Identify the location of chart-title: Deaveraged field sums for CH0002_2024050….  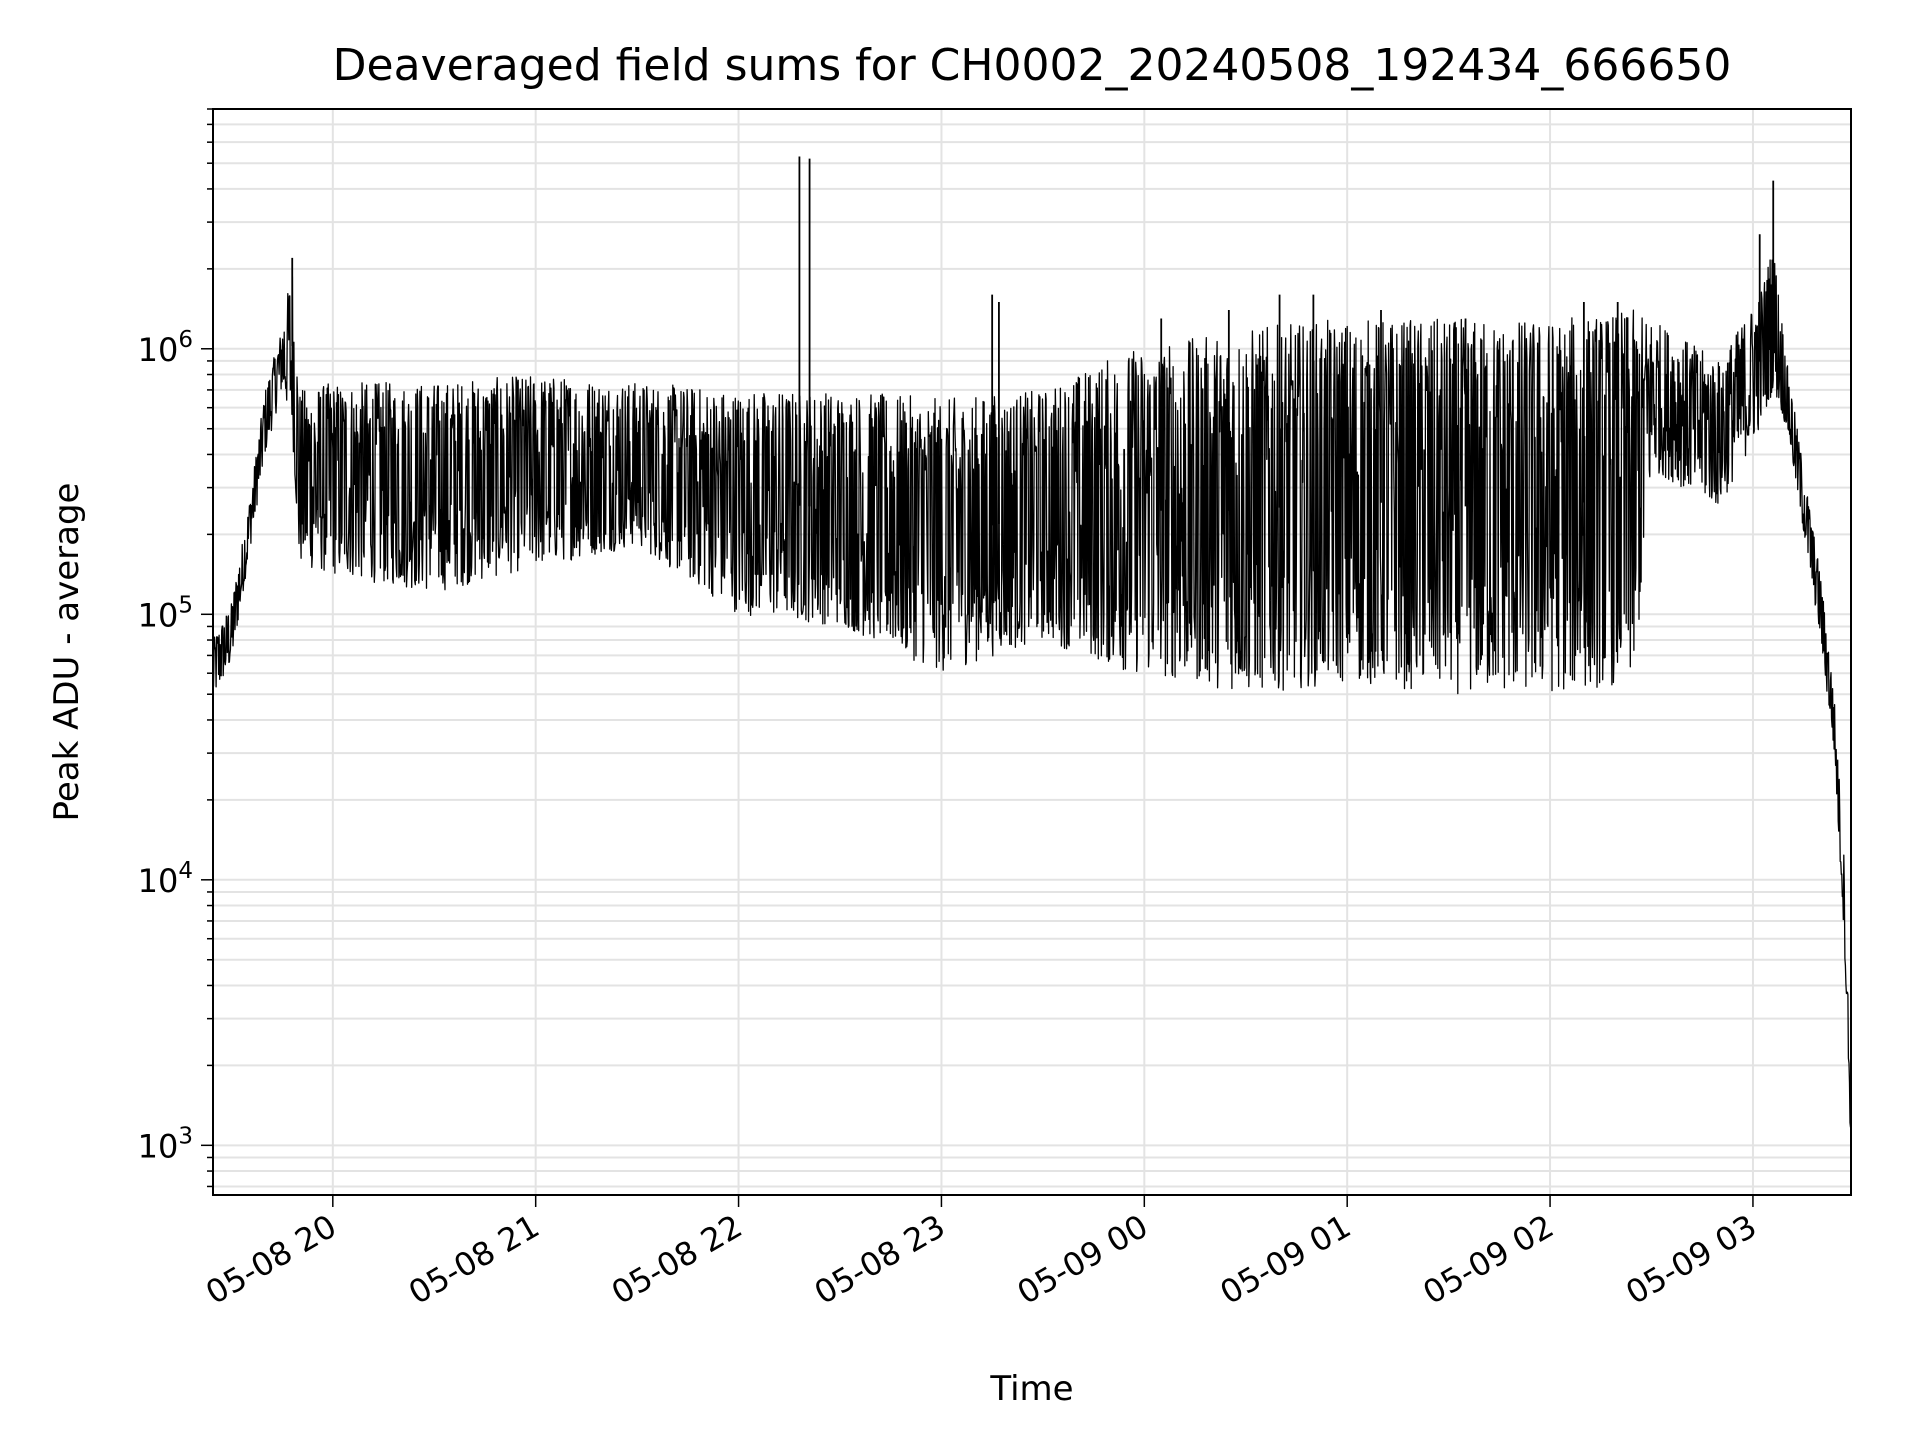
(1032, 65).